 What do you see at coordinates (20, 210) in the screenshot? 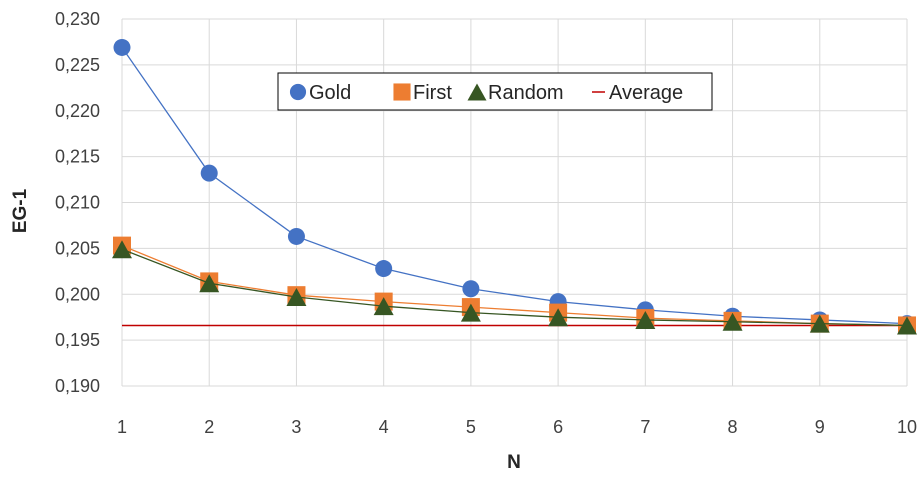
I see `y-axis-title: EG-1` at bounding box center [20, 210].